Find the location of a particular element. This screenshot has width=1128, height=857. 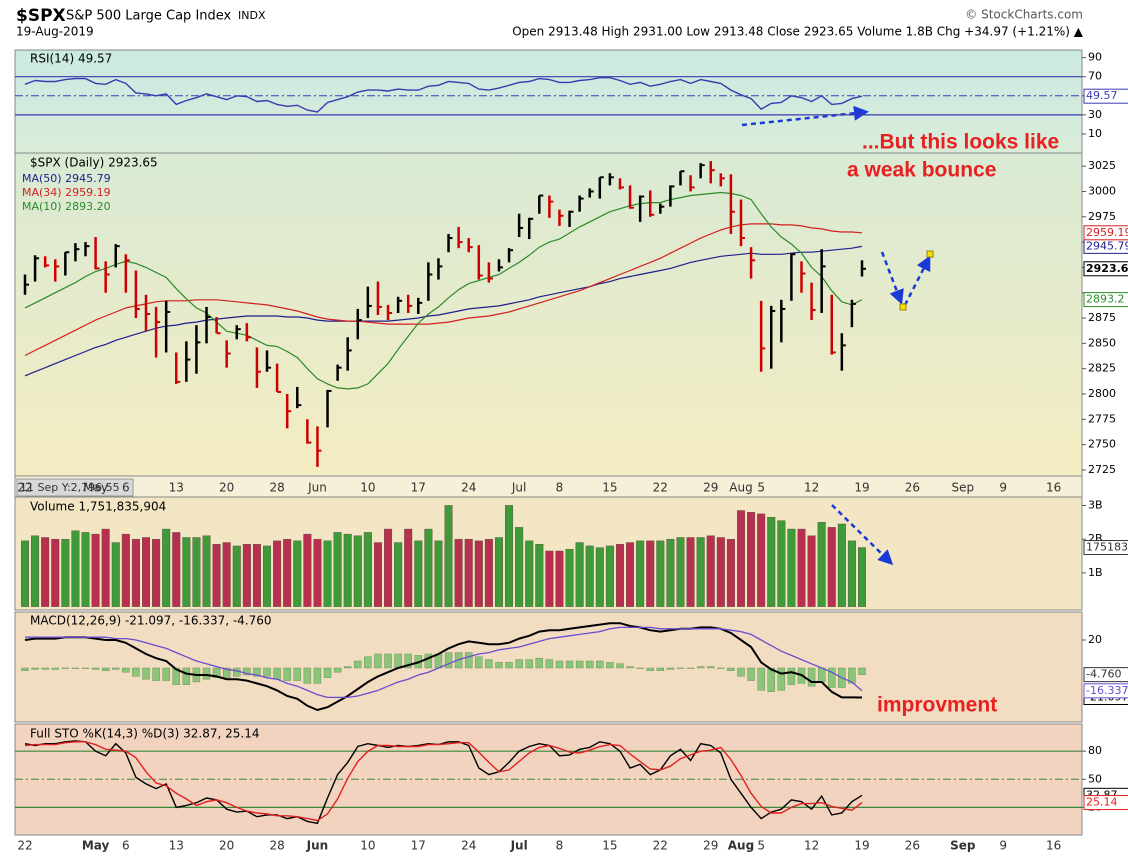

y-tick-label: 3025 is located at coordinates (1102, 165).